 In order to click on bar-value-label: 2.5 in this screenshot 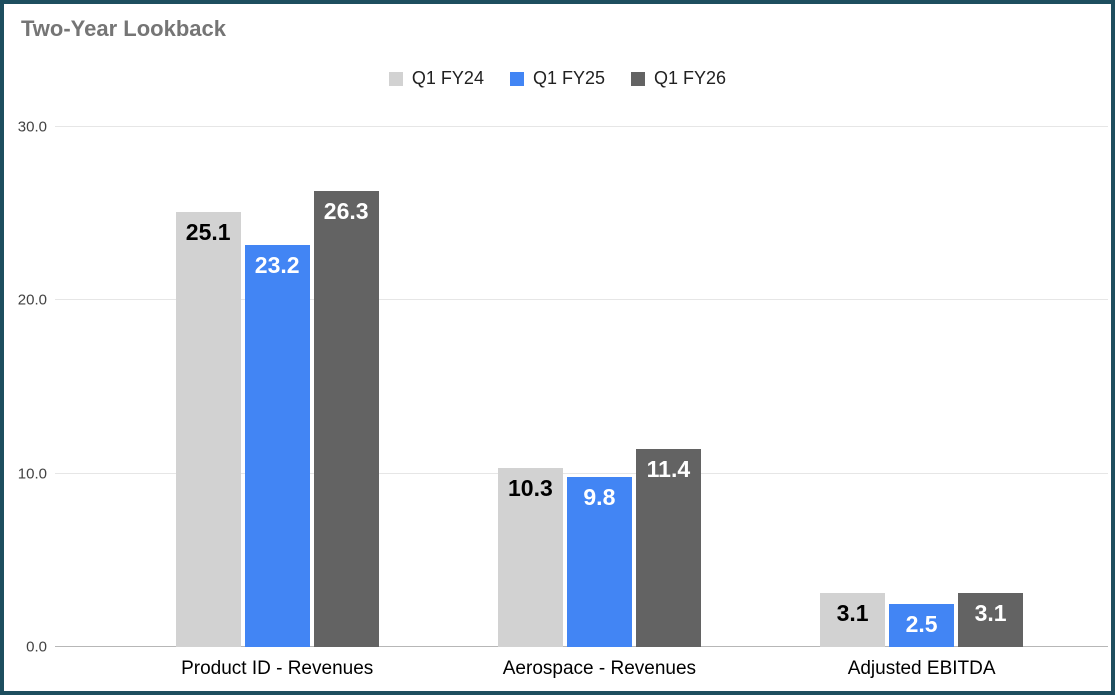, I will do `click(921, 623)`.